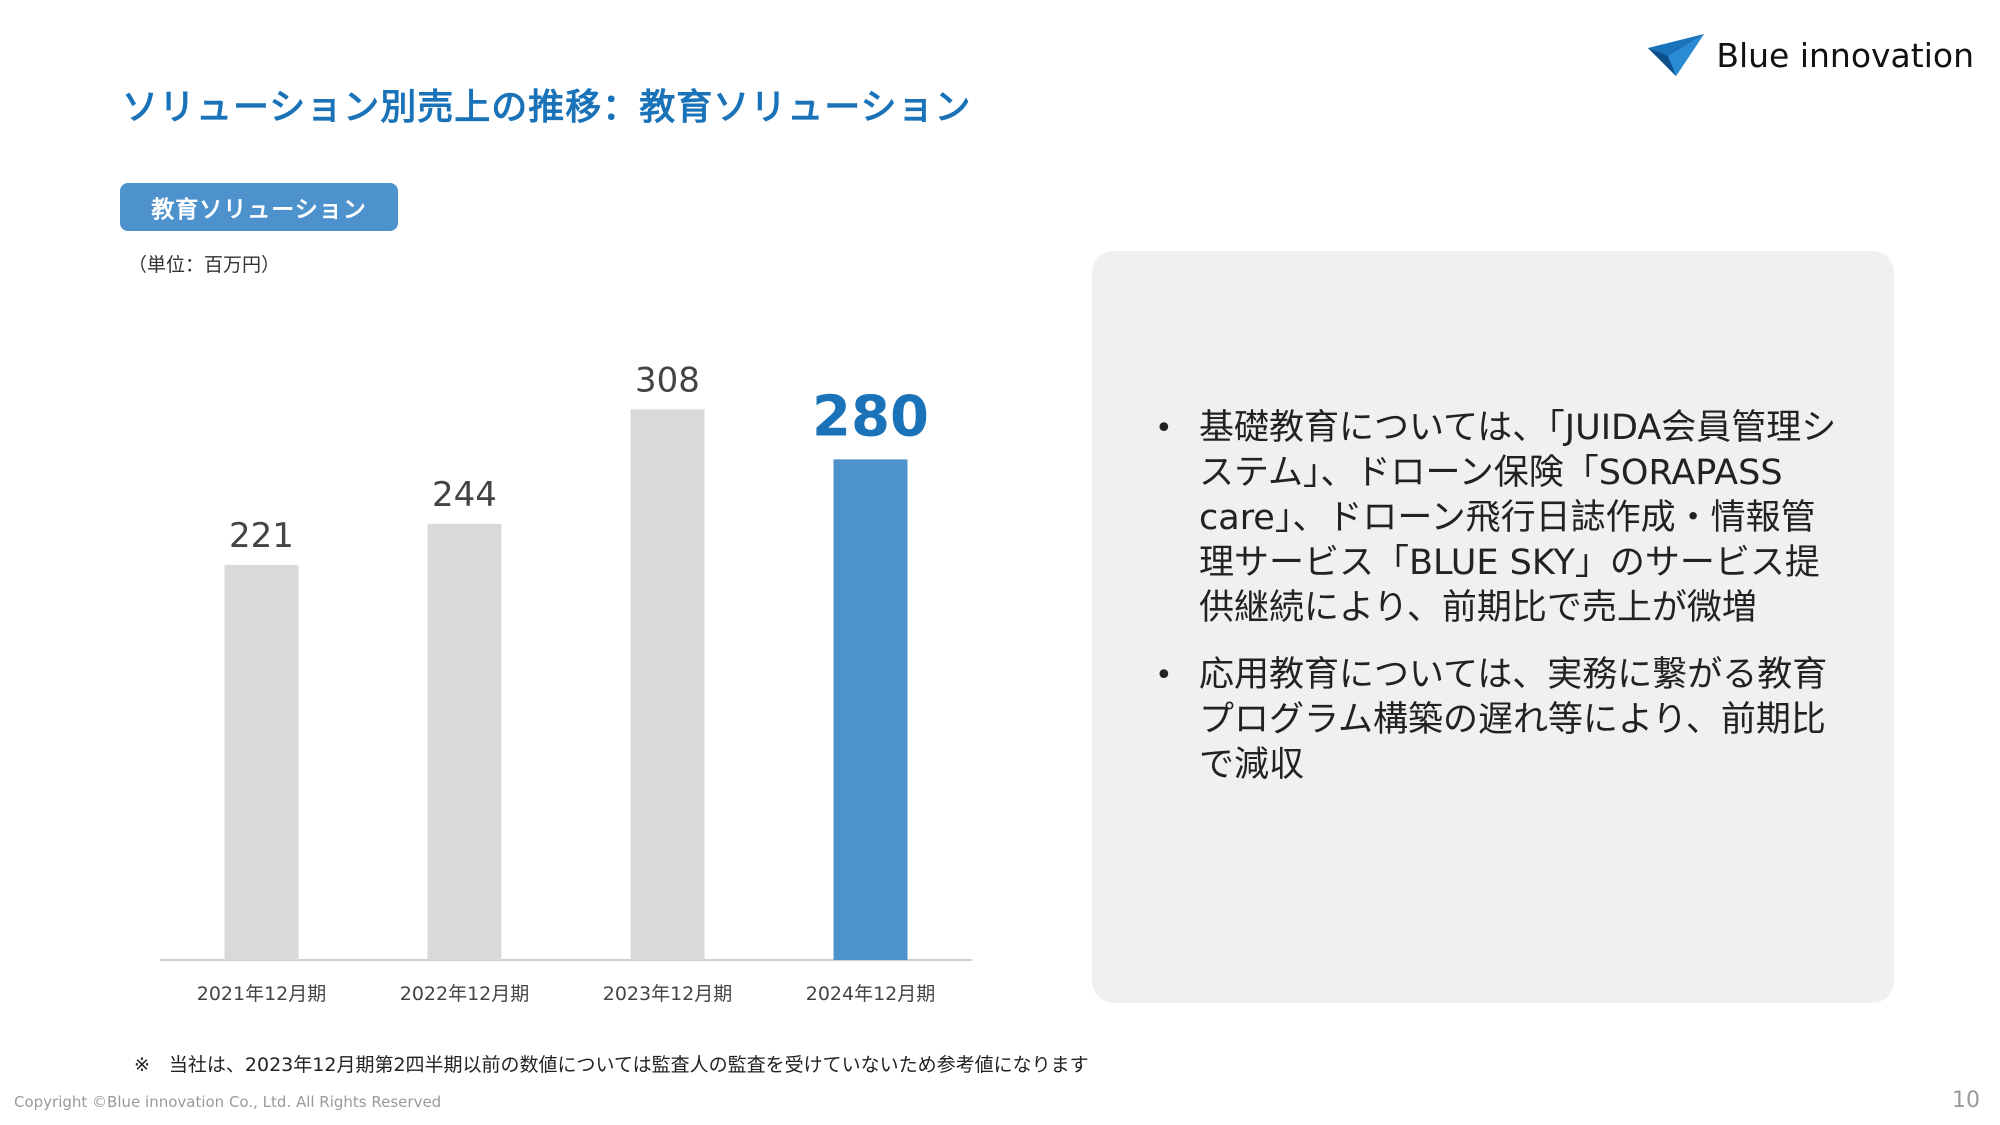 This screenshot has height=1125, width=2000. Describe the element at coordinates (667, 380) in the screenshot. I see `bar-value-label: 308` at that location.